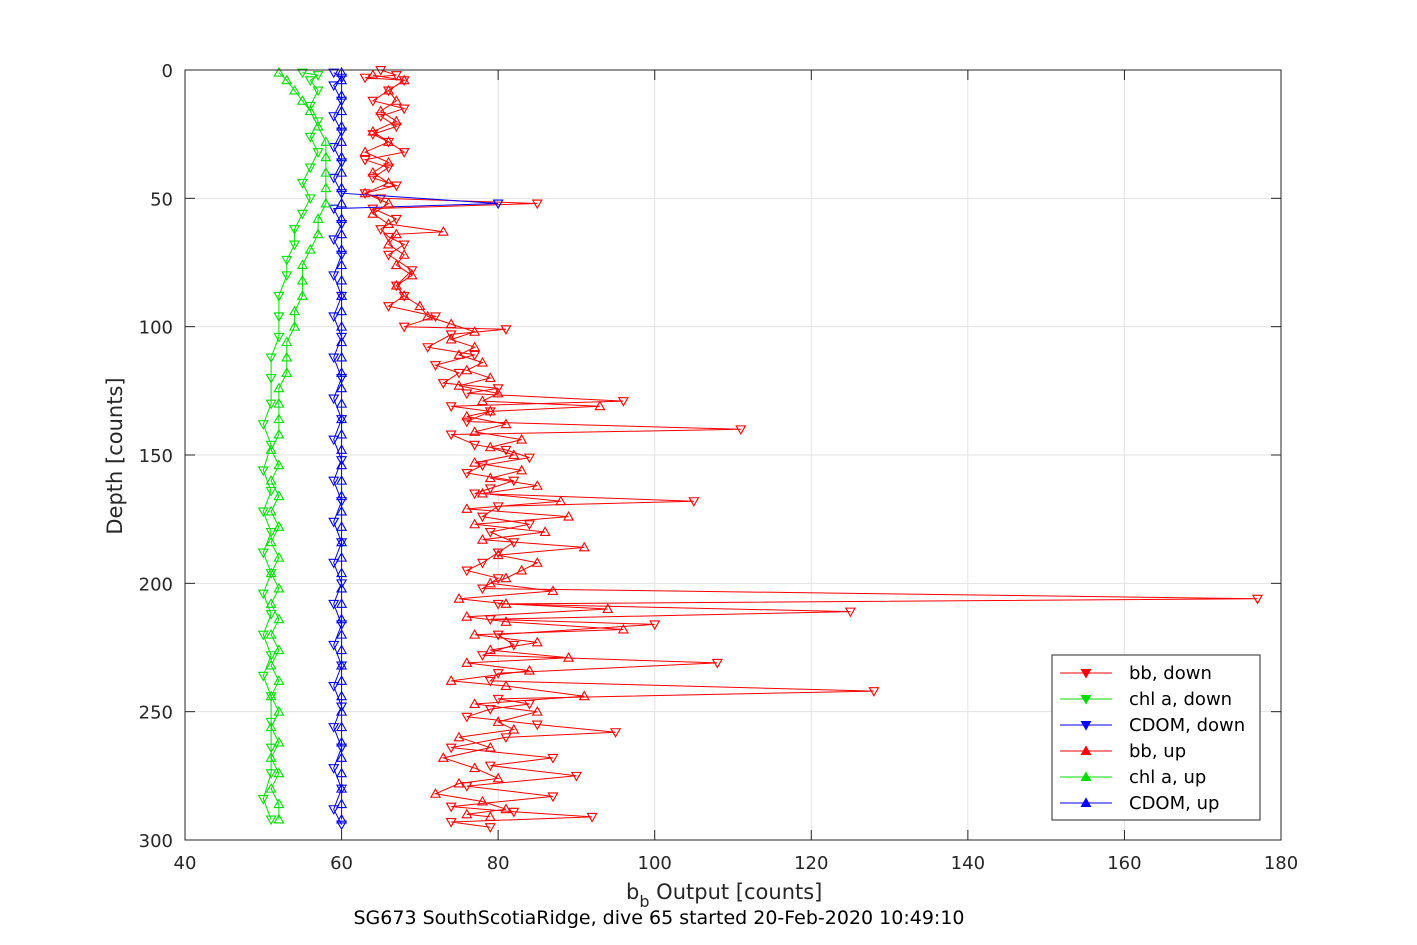  What do you see at coordinates (1124, 863) in the screenshot?
I see `x-tick-label: 160` at bounding box center [1124, 863].